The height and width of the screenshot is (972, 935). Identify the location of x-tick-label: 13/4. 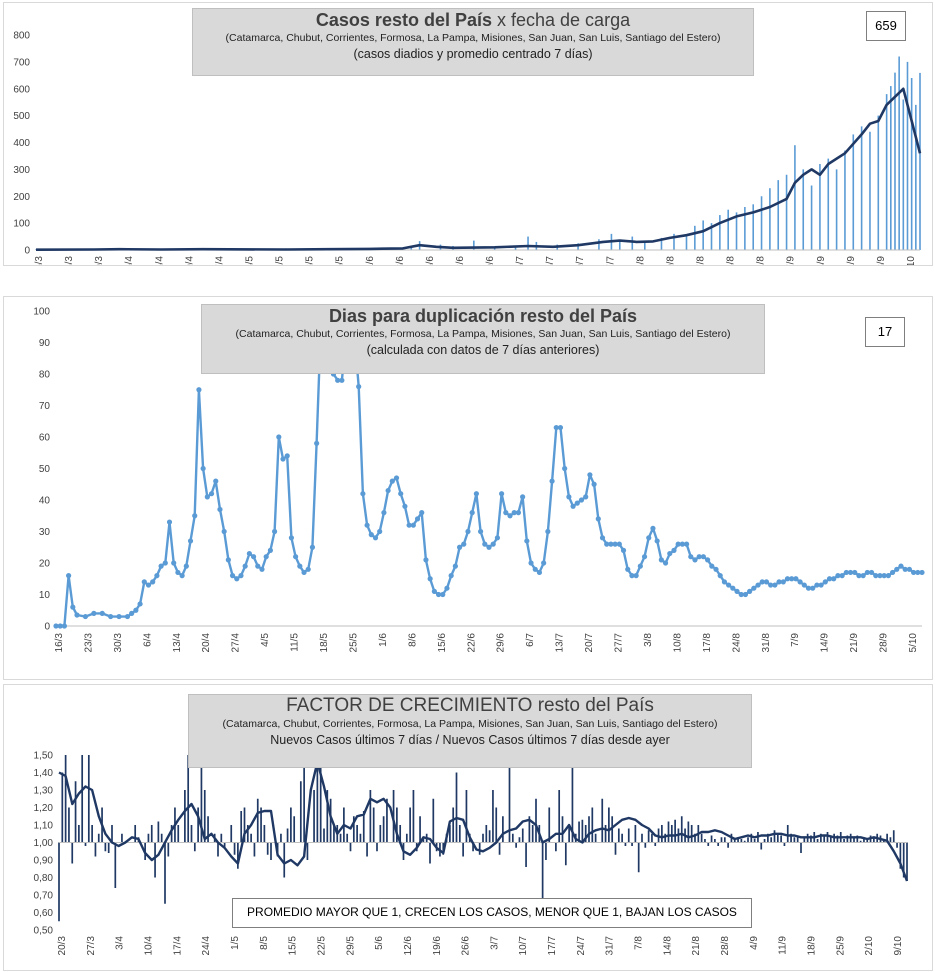
(177, 643).